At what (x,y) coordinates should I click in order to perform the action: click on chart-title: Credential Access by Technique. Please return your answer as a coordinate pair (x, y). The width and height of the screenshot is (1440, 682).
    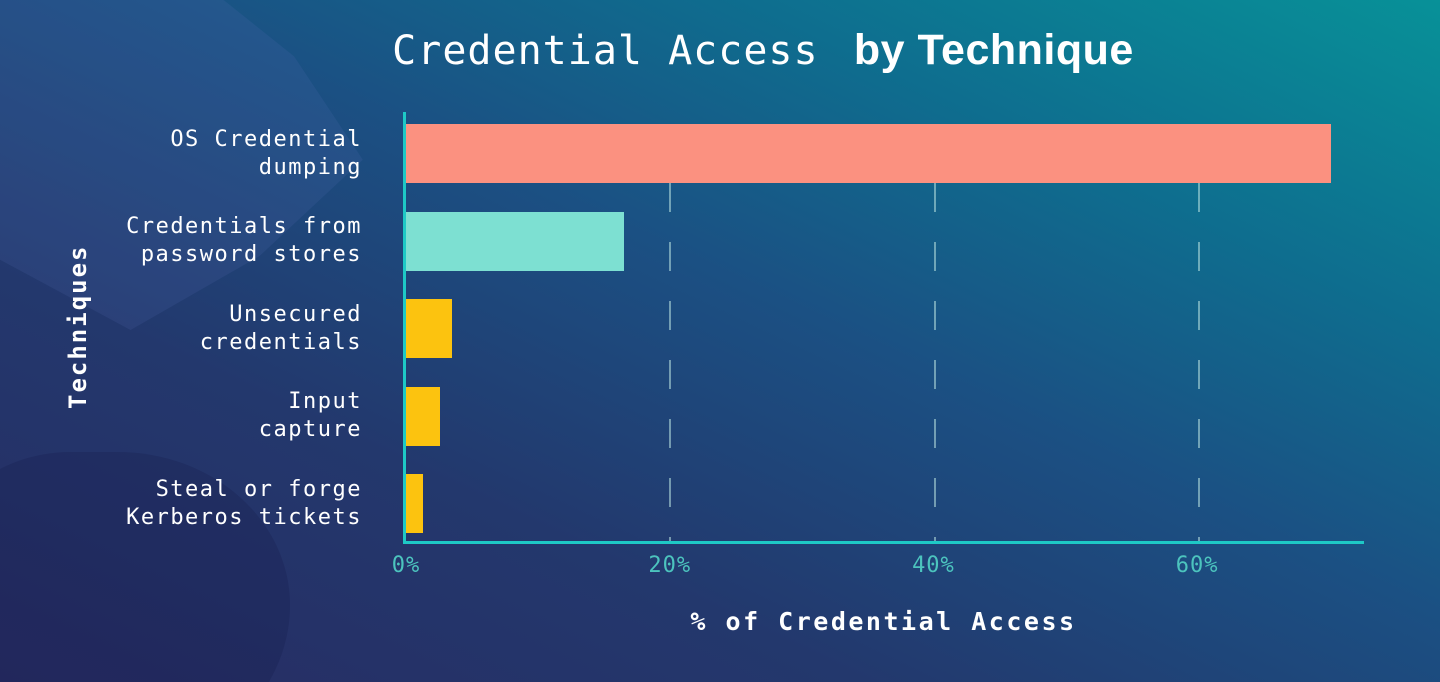
    Looking at the image, I should click on (741, 50).